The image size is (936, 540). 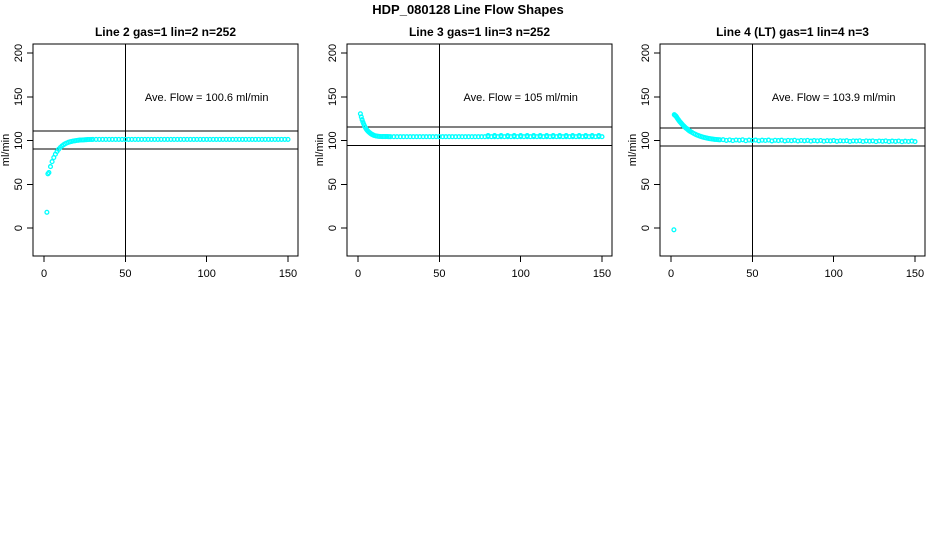 What do you see at coordinates (479, 32) in the screenshot?
I see `panel-title: Line 3 gas=1 lin=3 n=252` at bounding box center [479, 32].